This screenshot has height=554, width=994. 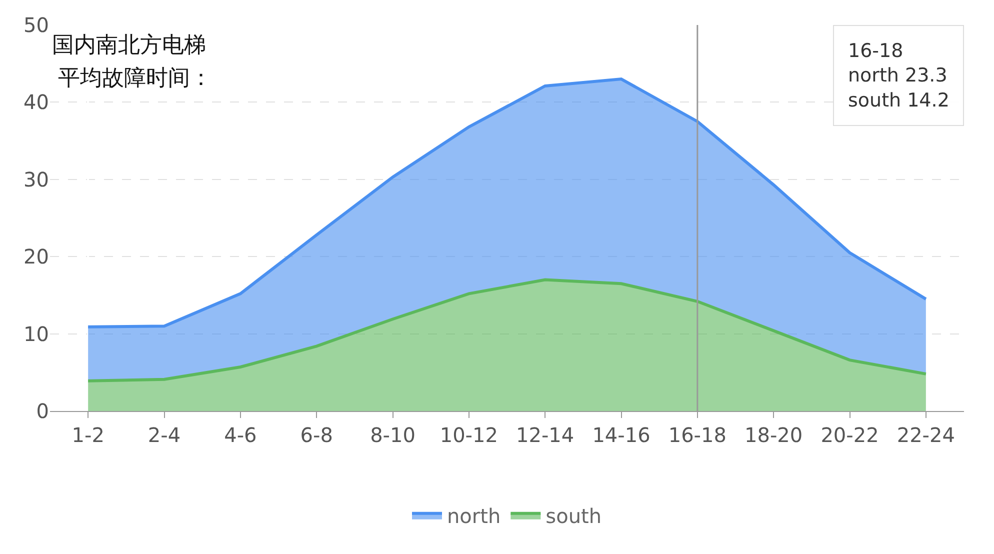 What do you see at coordinates (135, 78) in the screenshot?
I see `text: 平均故障时间：` at bounding box center [135, 78].